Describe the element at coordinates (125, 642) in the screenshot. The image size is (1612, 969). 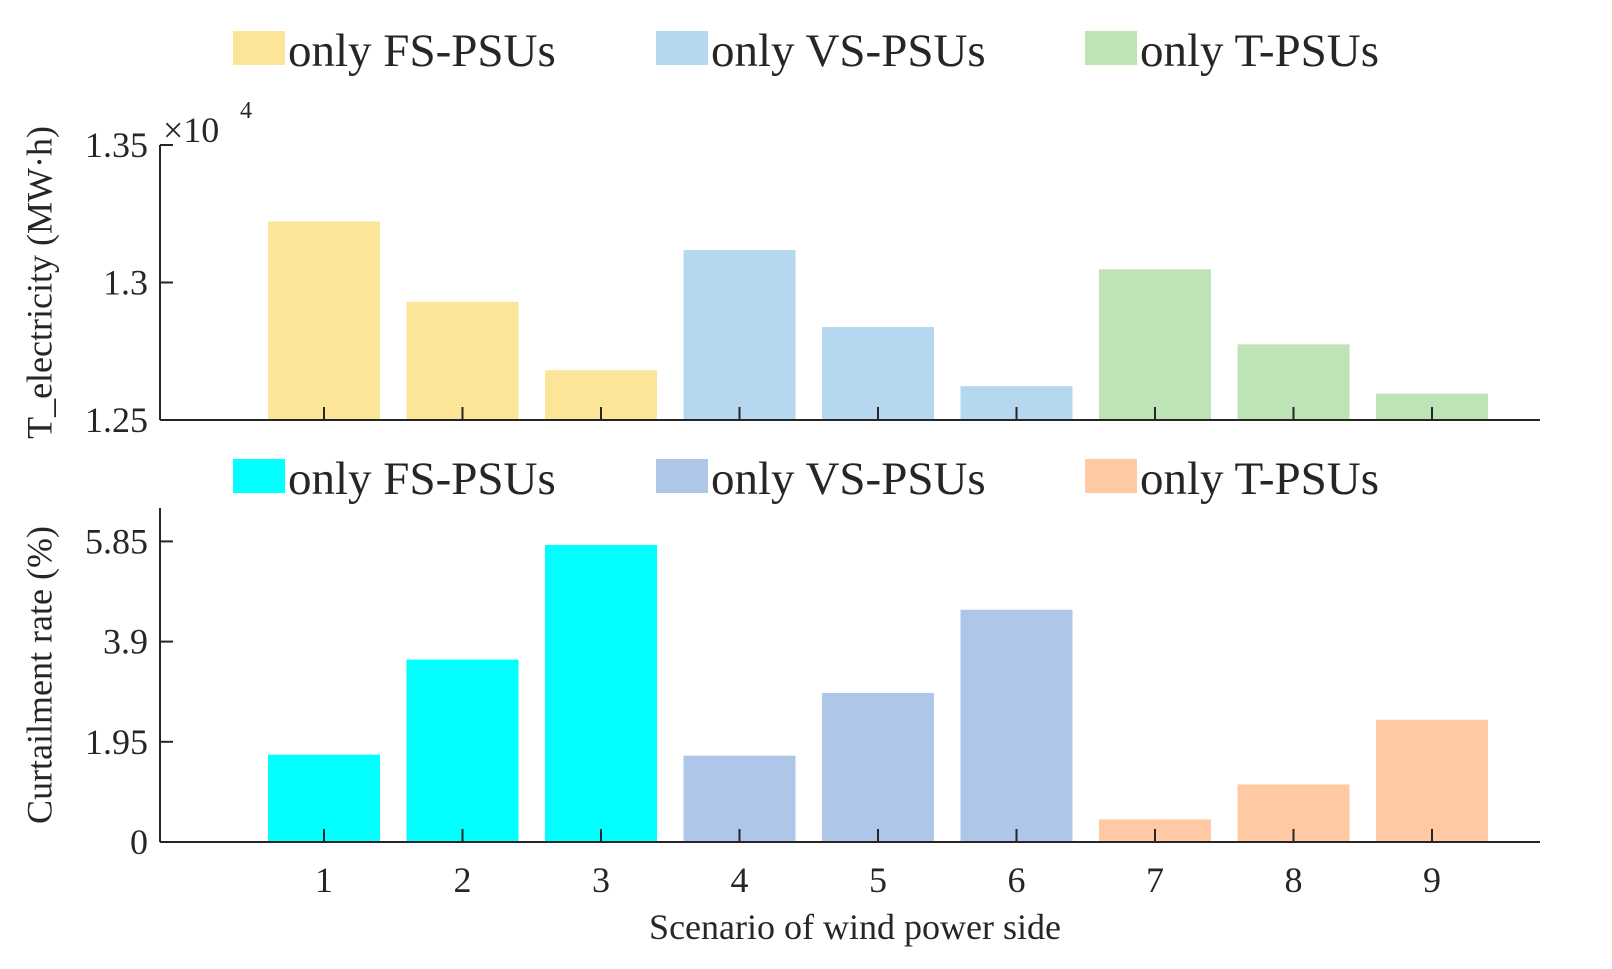
I see `y-tick-label: 3.9` at that location.